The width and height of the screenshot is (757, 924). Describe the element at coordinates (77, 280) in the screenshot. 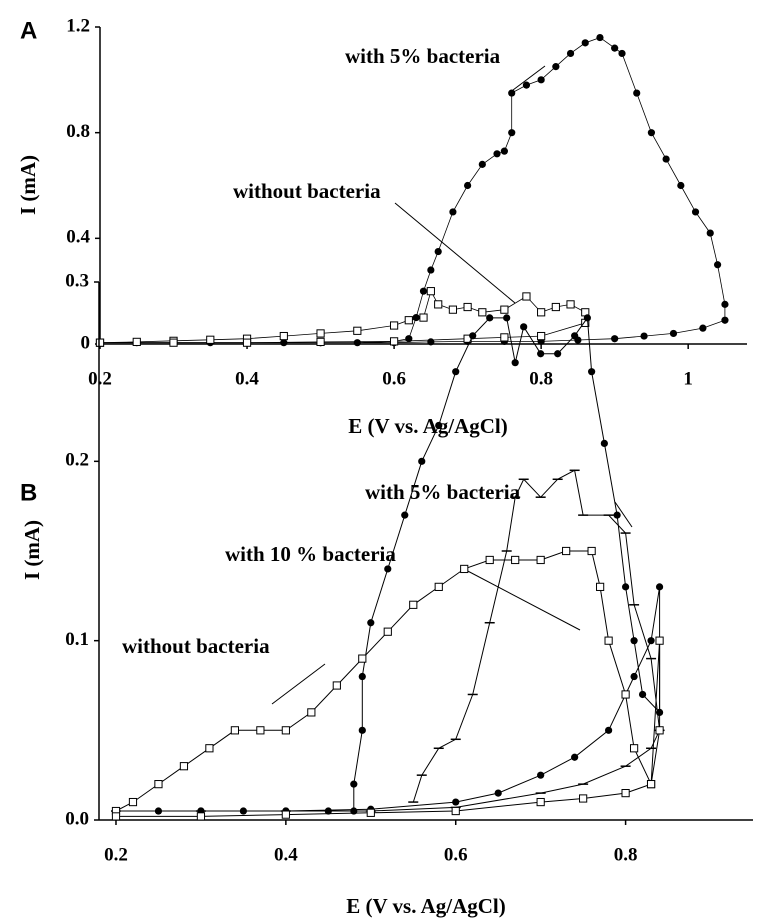

I see `y-tick-label: 0.3` at that location.